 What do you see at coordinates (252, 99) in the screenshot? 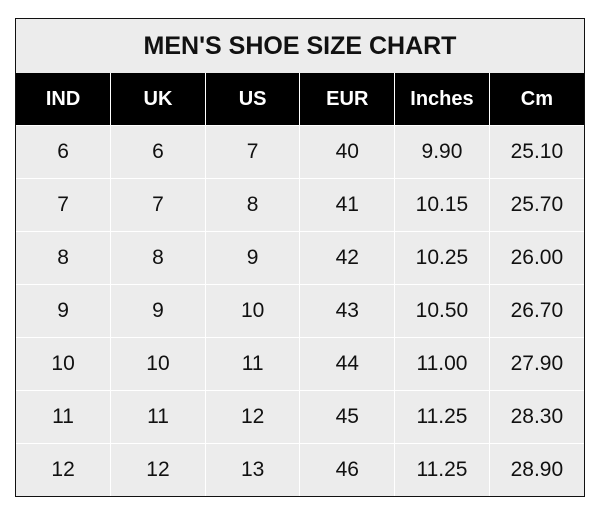
I see `column-header-us: US` at bounding box center [252, 99].